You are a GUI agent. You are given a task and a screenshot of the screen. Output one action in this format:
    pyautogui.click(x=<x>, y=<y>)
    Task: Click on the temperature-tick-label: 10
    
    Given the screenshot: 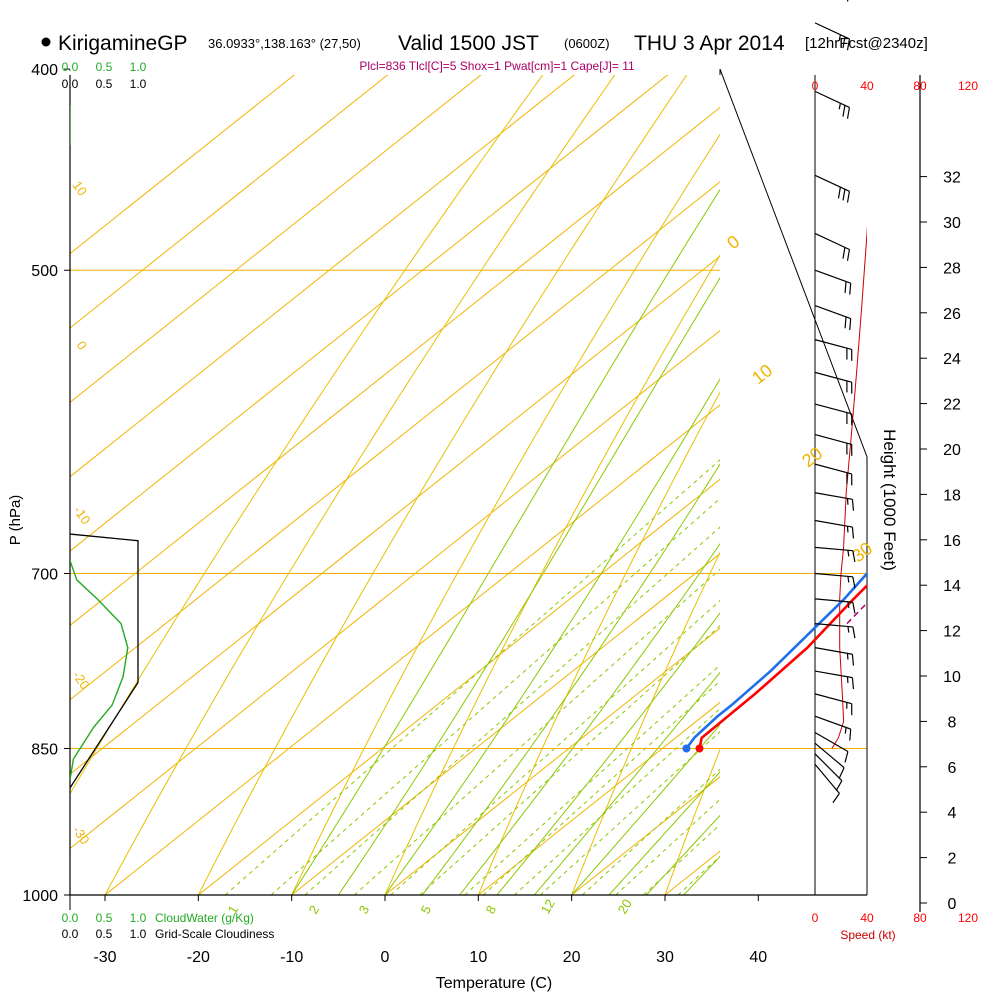 What is the action you would take?
    pyautogui.click(x=478, y=957)
    